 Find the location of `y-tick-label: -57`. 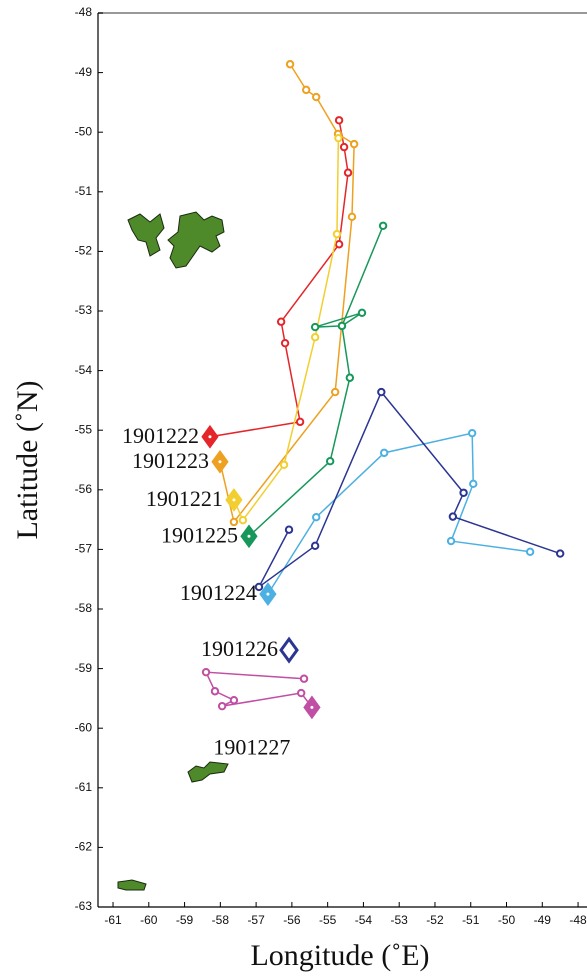

y-tick-label: -57 is located at coordinates (84, 549).